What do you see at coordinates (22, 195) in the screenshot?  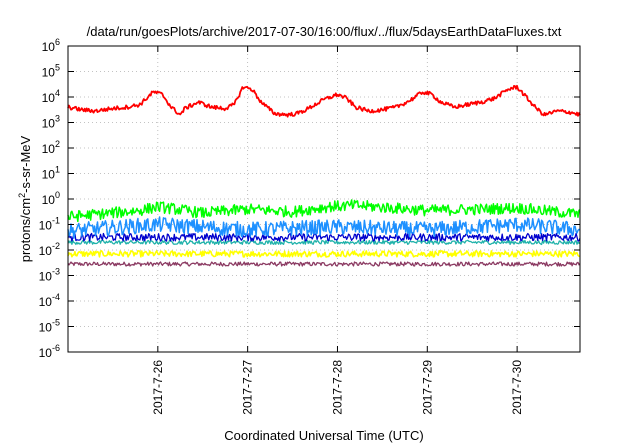 I see `y-axis-label-sup: 2` at bounding box center [22, 195].